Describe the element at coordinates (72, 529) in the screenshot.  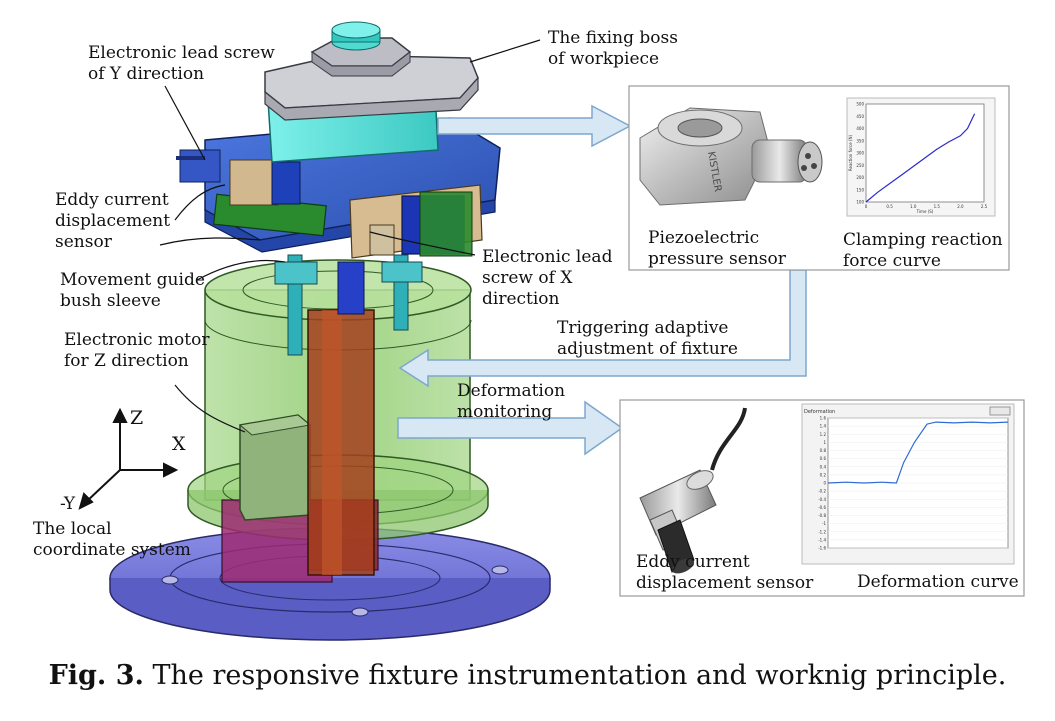
I see `label-line: The local` at that location.